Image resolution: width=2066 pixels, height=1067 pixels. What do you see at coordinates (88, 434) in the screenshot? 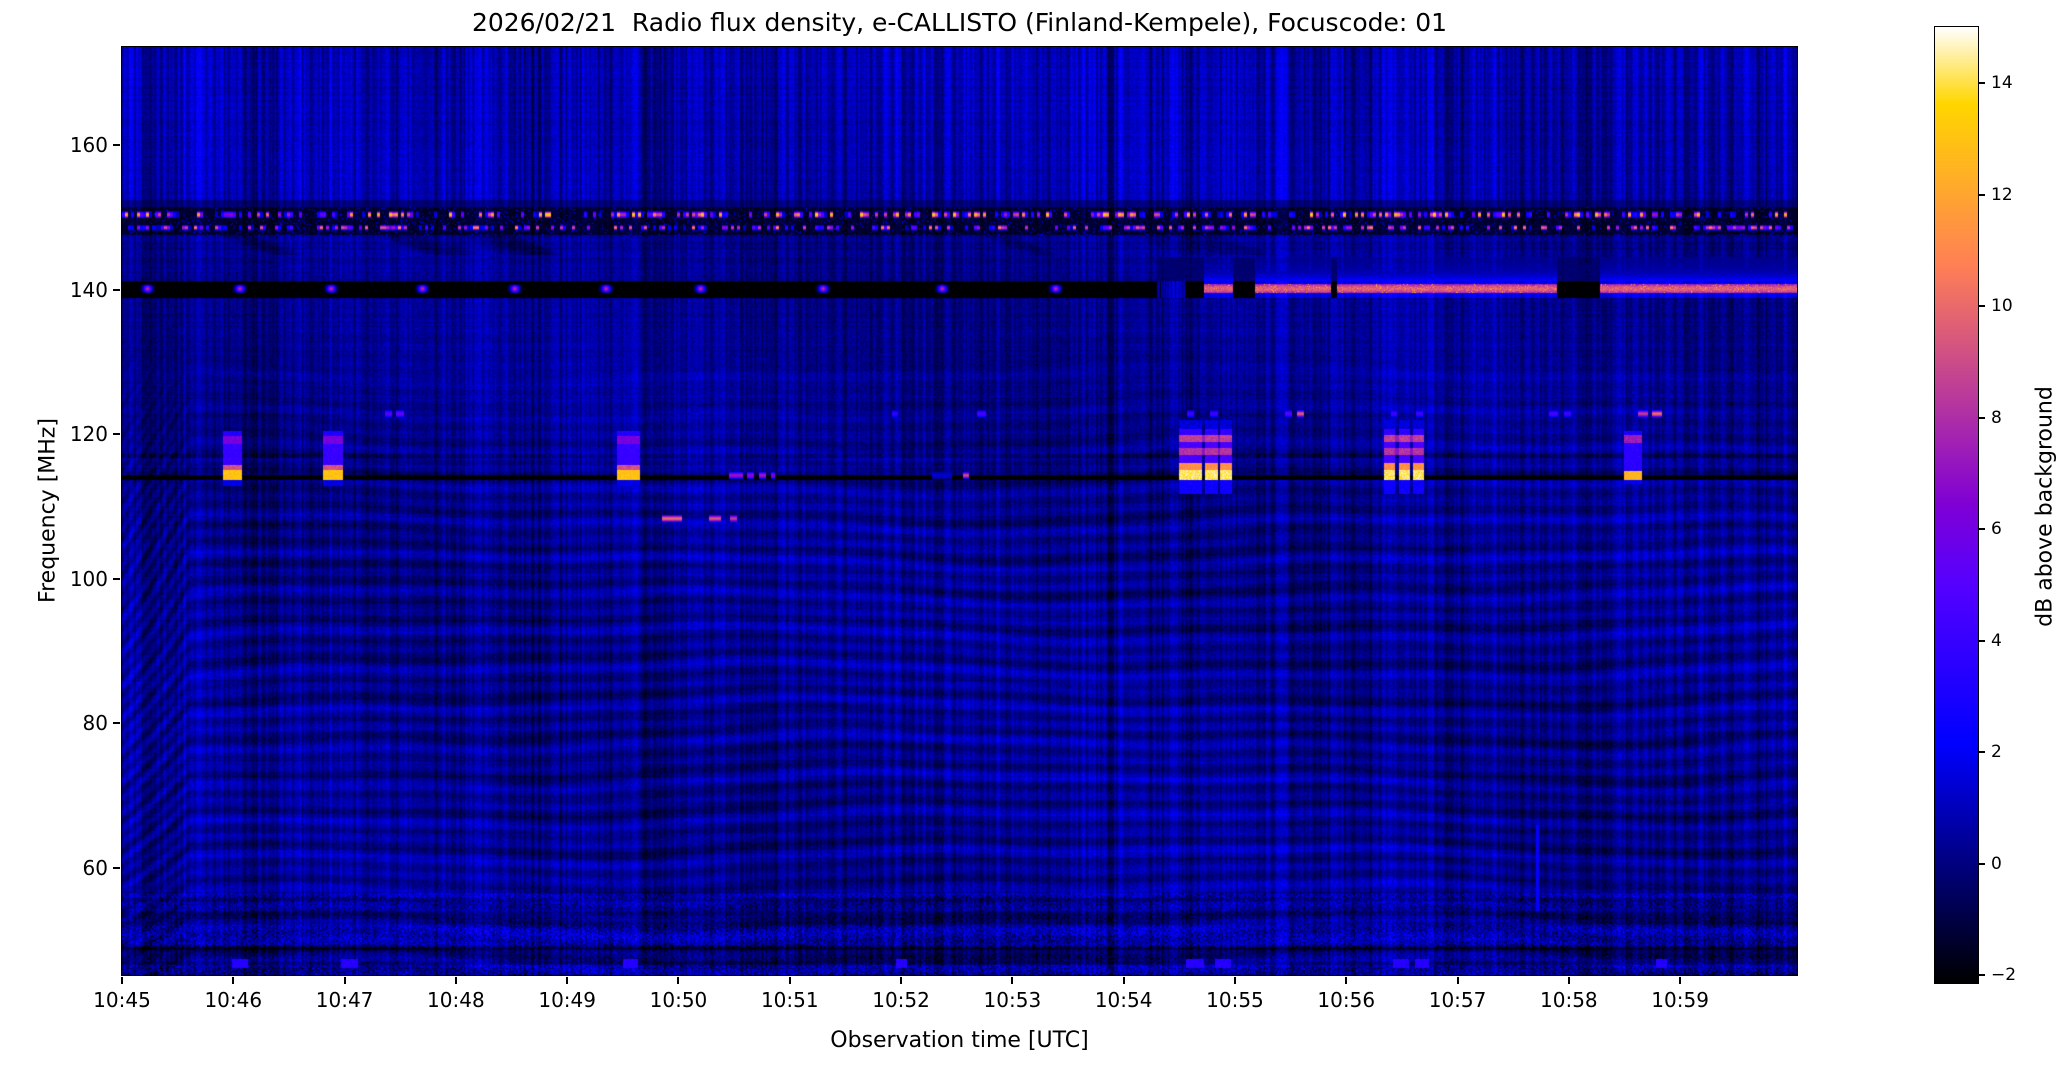
I see `y-tick-label: 120` at bounding box center [88, 434].